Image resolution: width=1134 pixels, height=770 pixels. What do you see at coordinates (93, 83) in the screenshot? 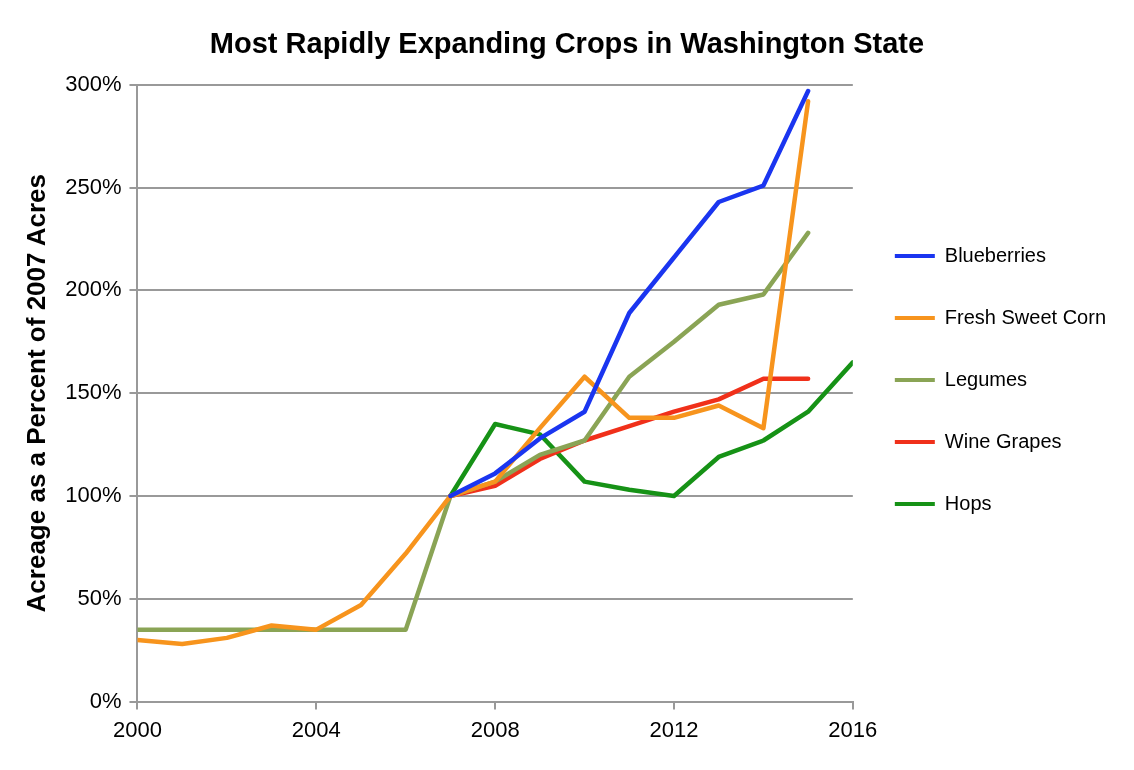
I see `y-tick-label: 300%` at bounding box center [93, 83].